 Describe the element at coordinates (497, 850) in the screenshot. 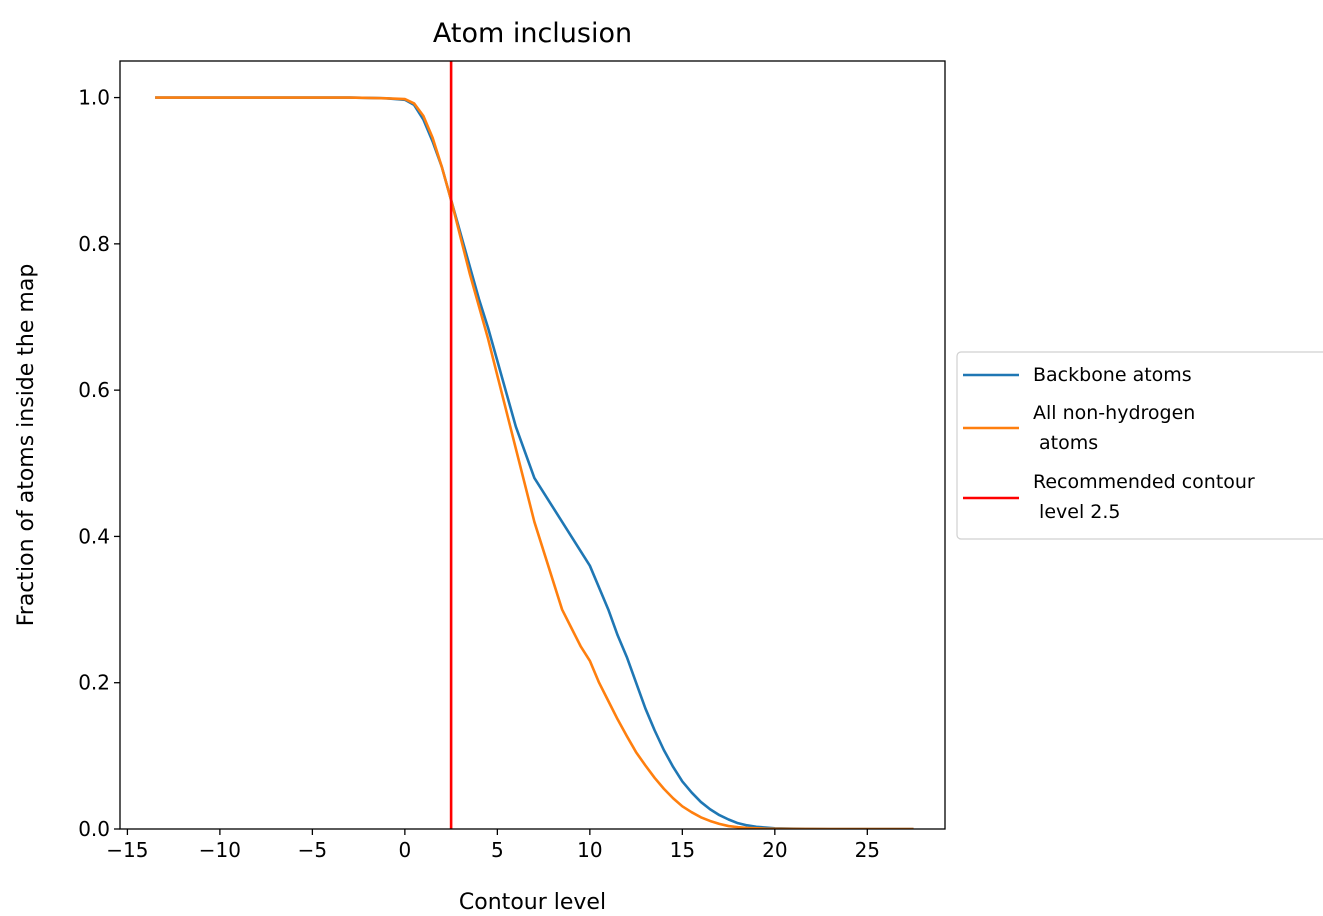

I see `x-tick-label: 5` at that location.